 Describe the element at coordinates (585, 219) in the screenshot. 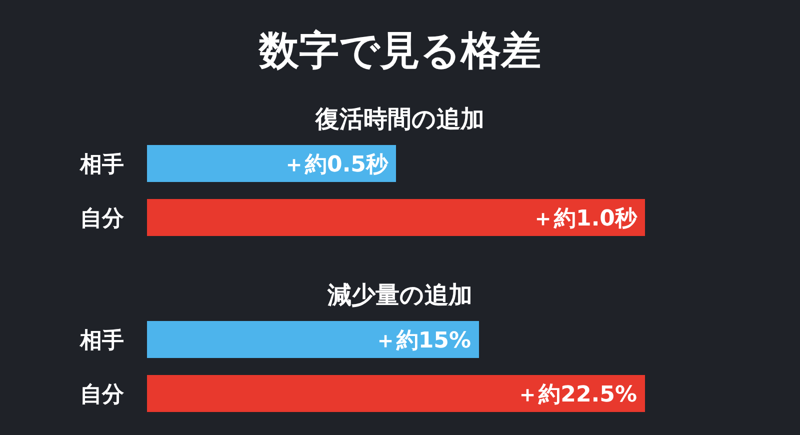

I see `data-label: ＋約1.0秒` at that location.